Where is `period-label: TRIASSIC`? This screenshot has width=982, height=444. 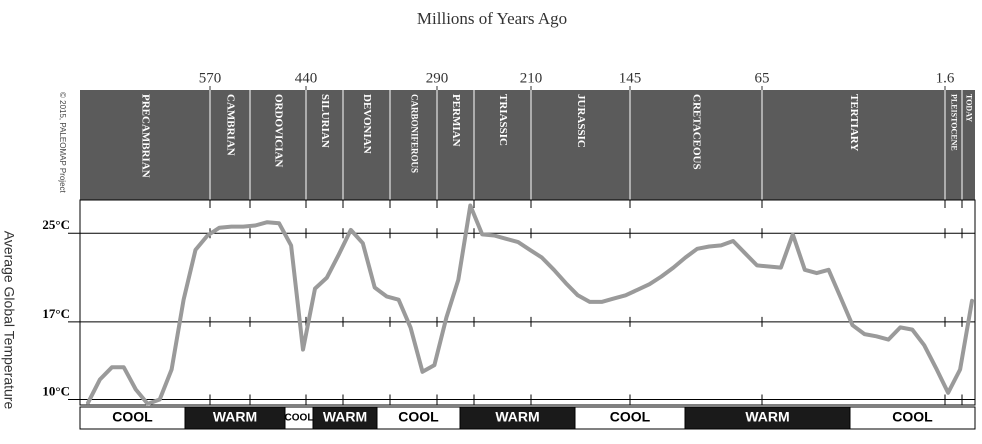
period-label: TRIASSIC is located at coordinates (503, 120).